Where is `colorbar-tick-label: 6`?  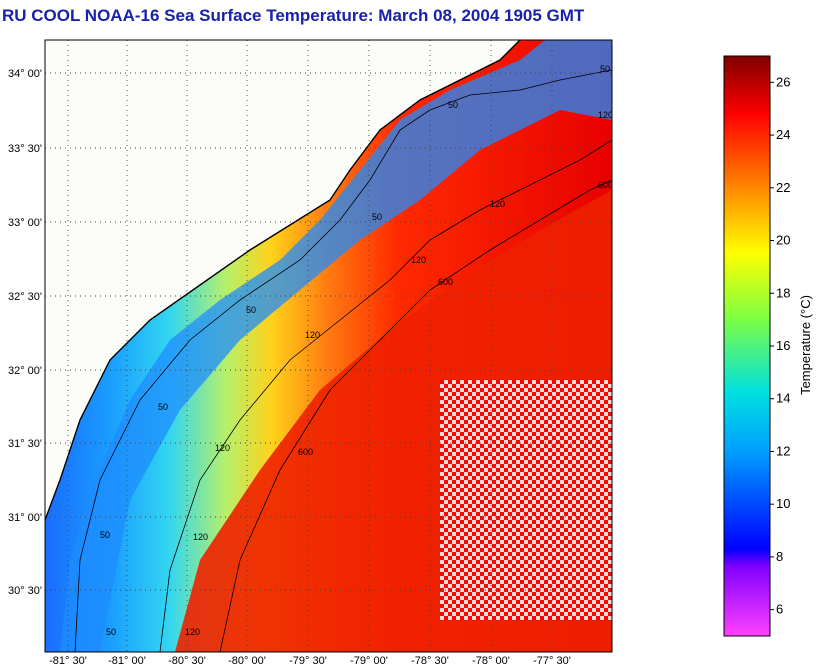
colorbar-tick-label: 6 is located at coordinates (779, 609).